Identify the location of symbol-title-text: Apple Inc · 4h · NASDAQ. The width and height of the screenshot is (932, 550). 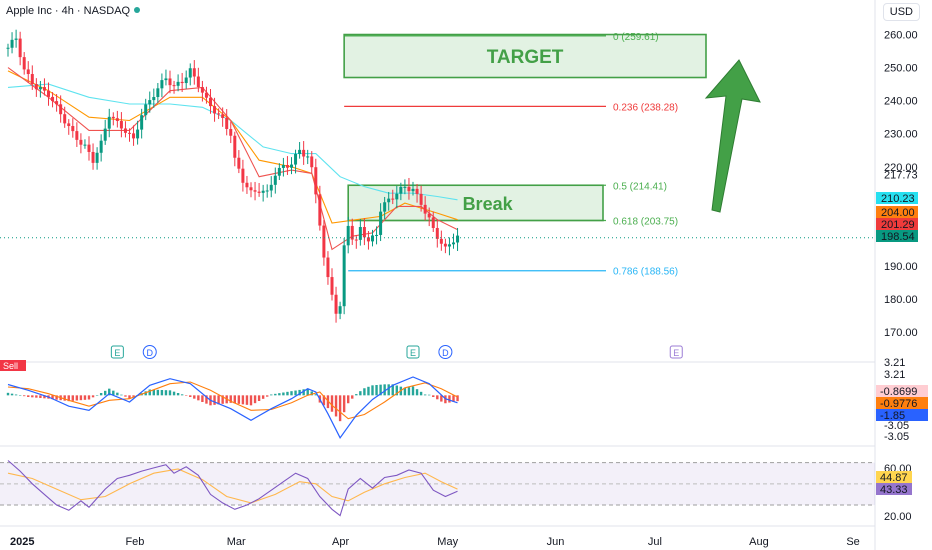
(68, 11).